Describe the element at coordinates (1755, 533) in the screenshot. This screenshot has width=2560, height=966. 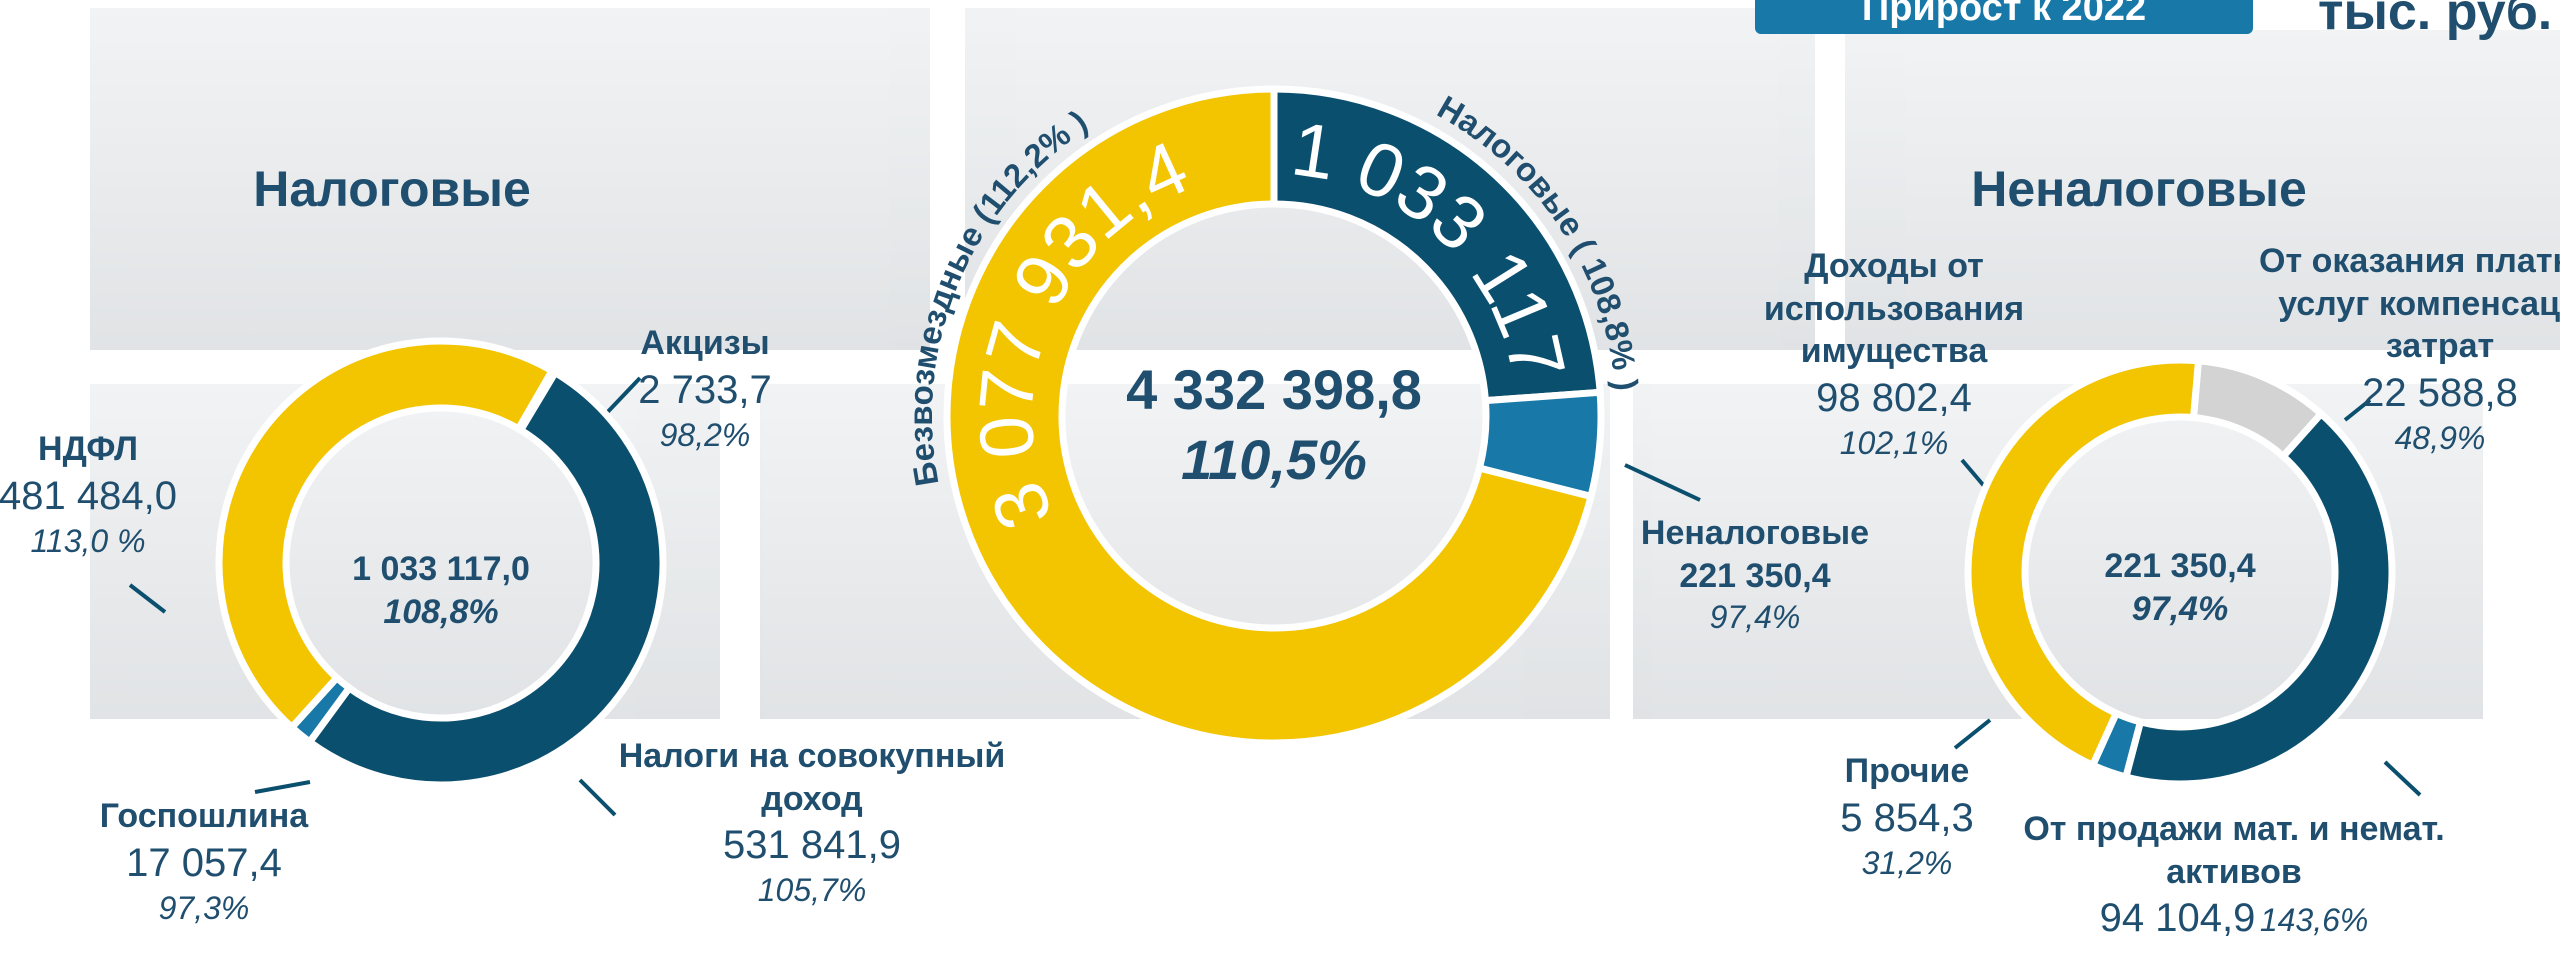
I see `category-name: Неналоговые` at that location.